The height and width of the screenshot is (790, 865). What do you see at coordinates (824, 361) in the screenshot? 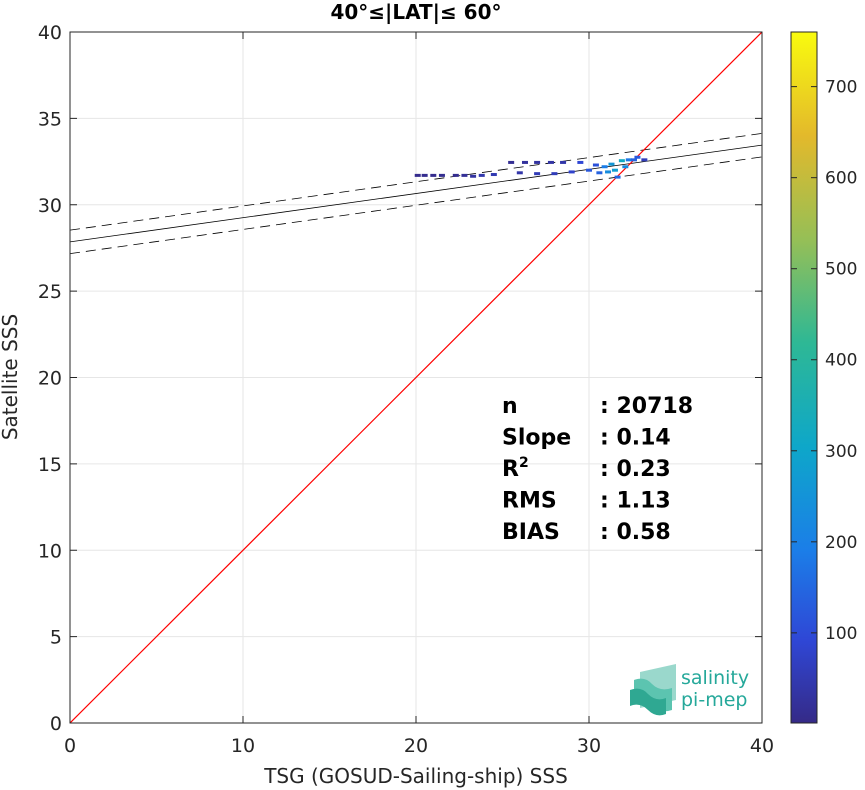
I see `colorbar-ticks: 100 200 300 400 500 600 700` at bounding box center [824, 361].